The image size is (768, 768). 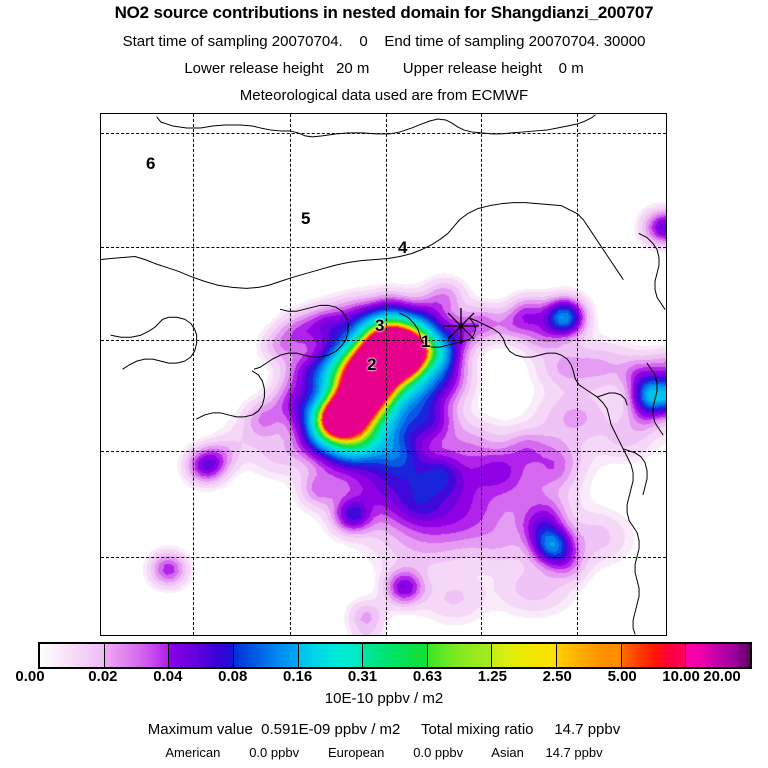 What do you see at coordinates (384, 95) in the screenshot?
I see `met-data-line: Meteorological data used are from ECMWF` at bounding box center [384, 95].